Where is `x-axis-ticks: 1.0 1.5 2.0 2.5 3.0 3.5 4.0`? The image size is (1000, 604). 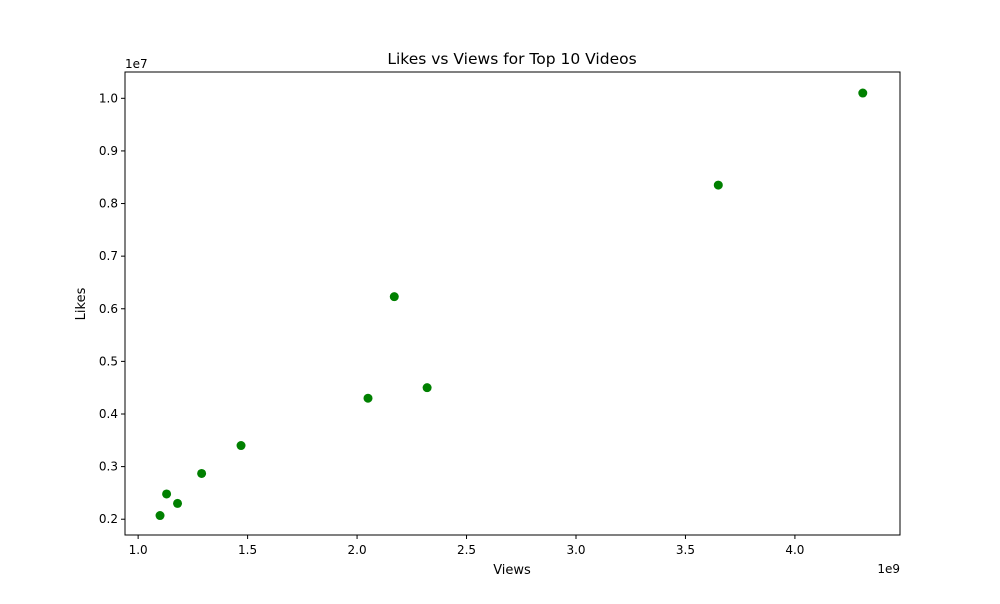 x-axis-ticks: 1.0 1.5 2.0 2.5 3.0 3.5 4.0 is located at coordinates (466, 546).